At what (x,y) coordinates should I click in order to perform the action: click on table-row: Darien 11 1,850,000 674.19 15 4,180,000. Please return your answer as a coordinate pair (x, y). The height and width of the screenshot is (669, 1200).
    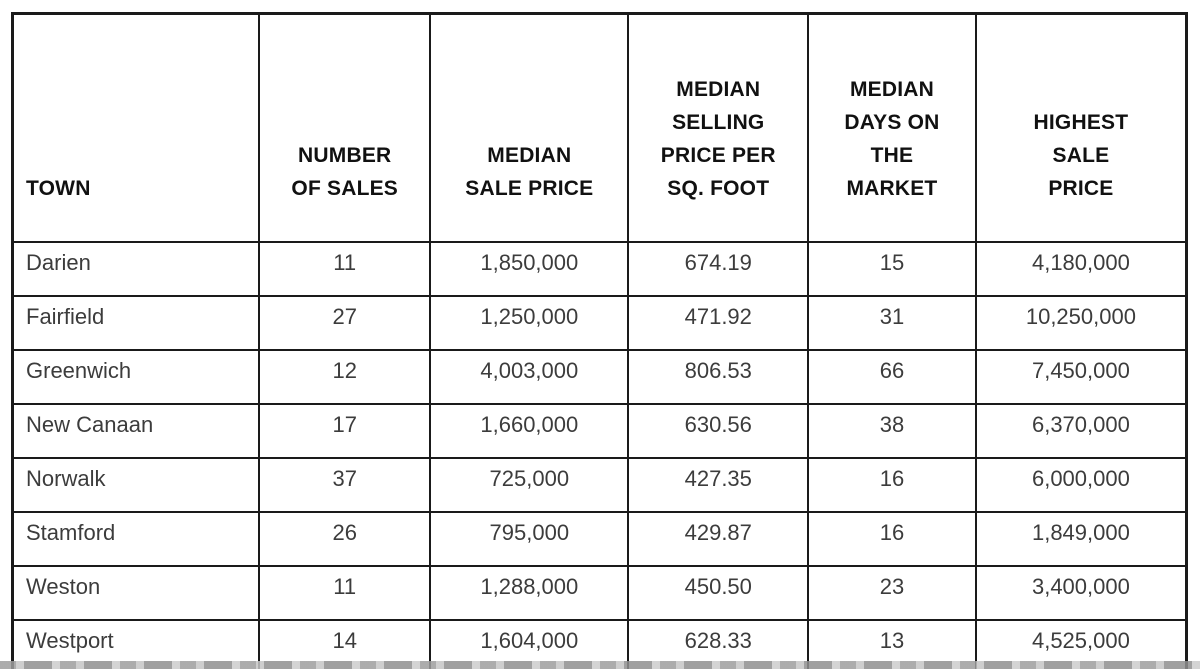
    Looking at the image, I should click on (599, 269).